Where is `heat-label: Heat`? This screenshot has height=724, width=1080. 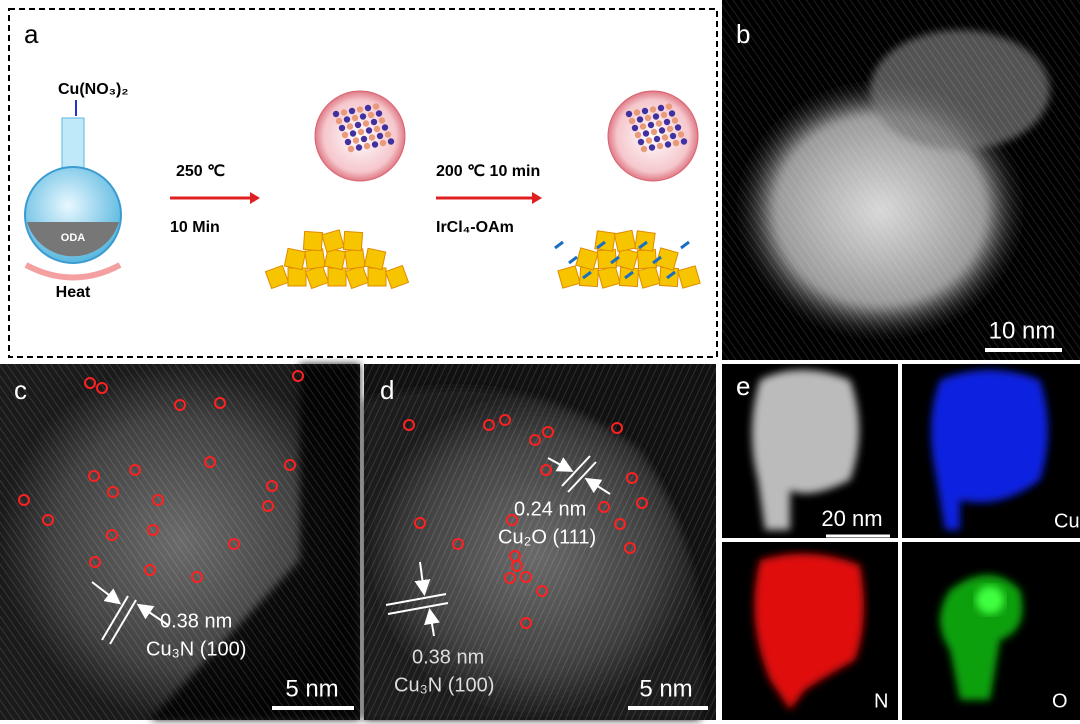
heat-label: Heat is located at coordinates (73, 292).